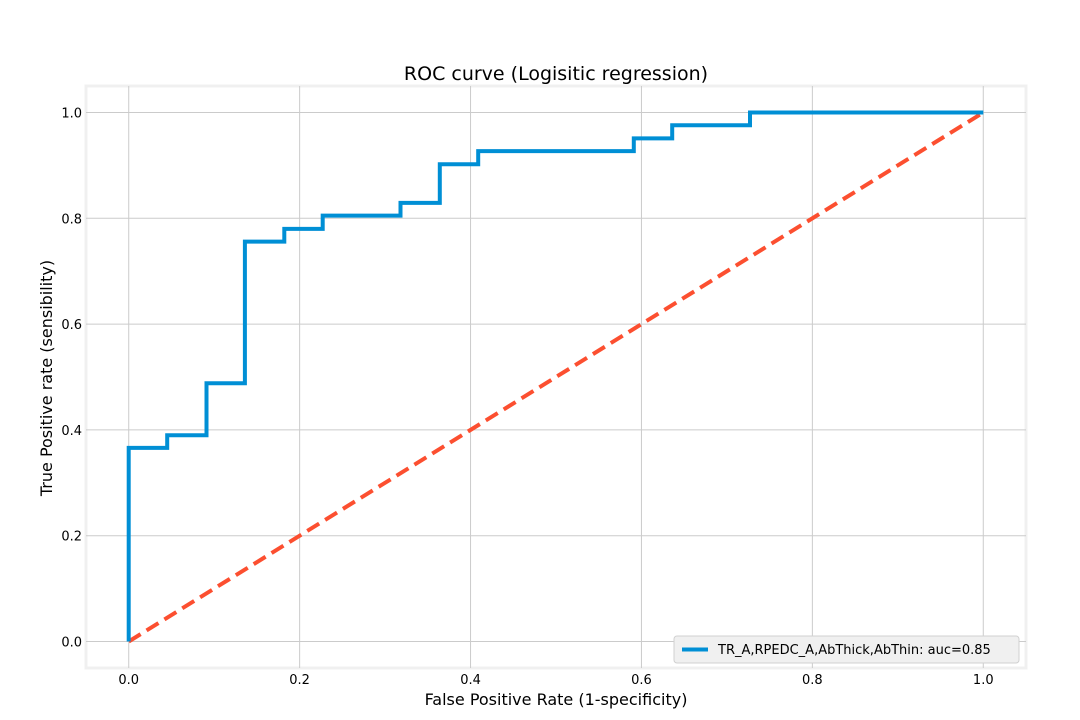 The width and height of the screenshot is (1080, 720). I want to click on y-tick-label: 0.0, so click(71, 643).